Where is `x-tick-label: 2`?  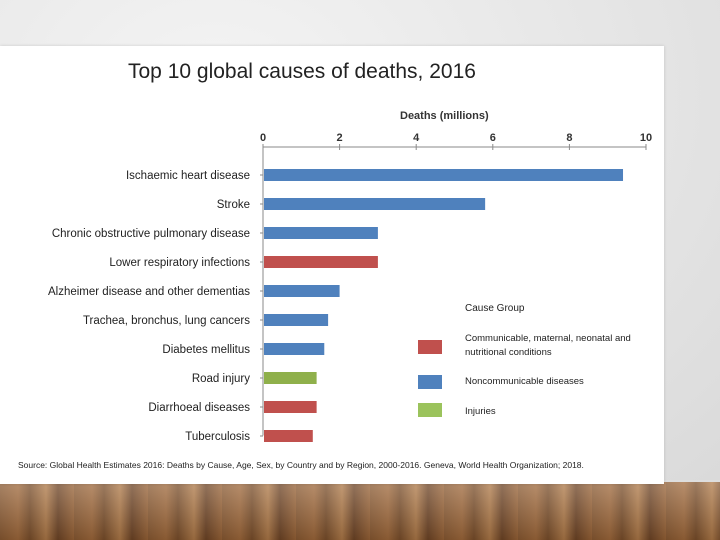
x-tick-label: 2 is located at coordinates (340, 138).